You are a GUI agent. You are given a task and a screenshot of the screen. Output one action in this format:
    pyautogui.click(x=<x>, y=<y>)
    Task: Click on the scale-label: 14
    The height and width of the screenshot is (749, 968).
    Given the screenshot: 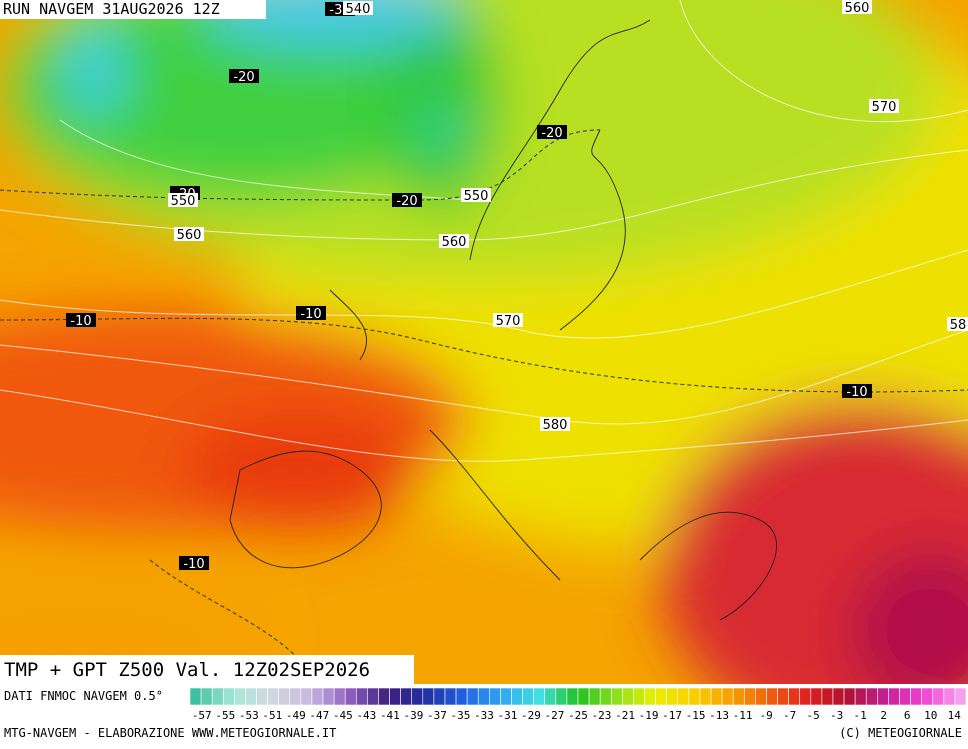 What is the action you would take?
    pyautogui.click(x=955, y=715)
    